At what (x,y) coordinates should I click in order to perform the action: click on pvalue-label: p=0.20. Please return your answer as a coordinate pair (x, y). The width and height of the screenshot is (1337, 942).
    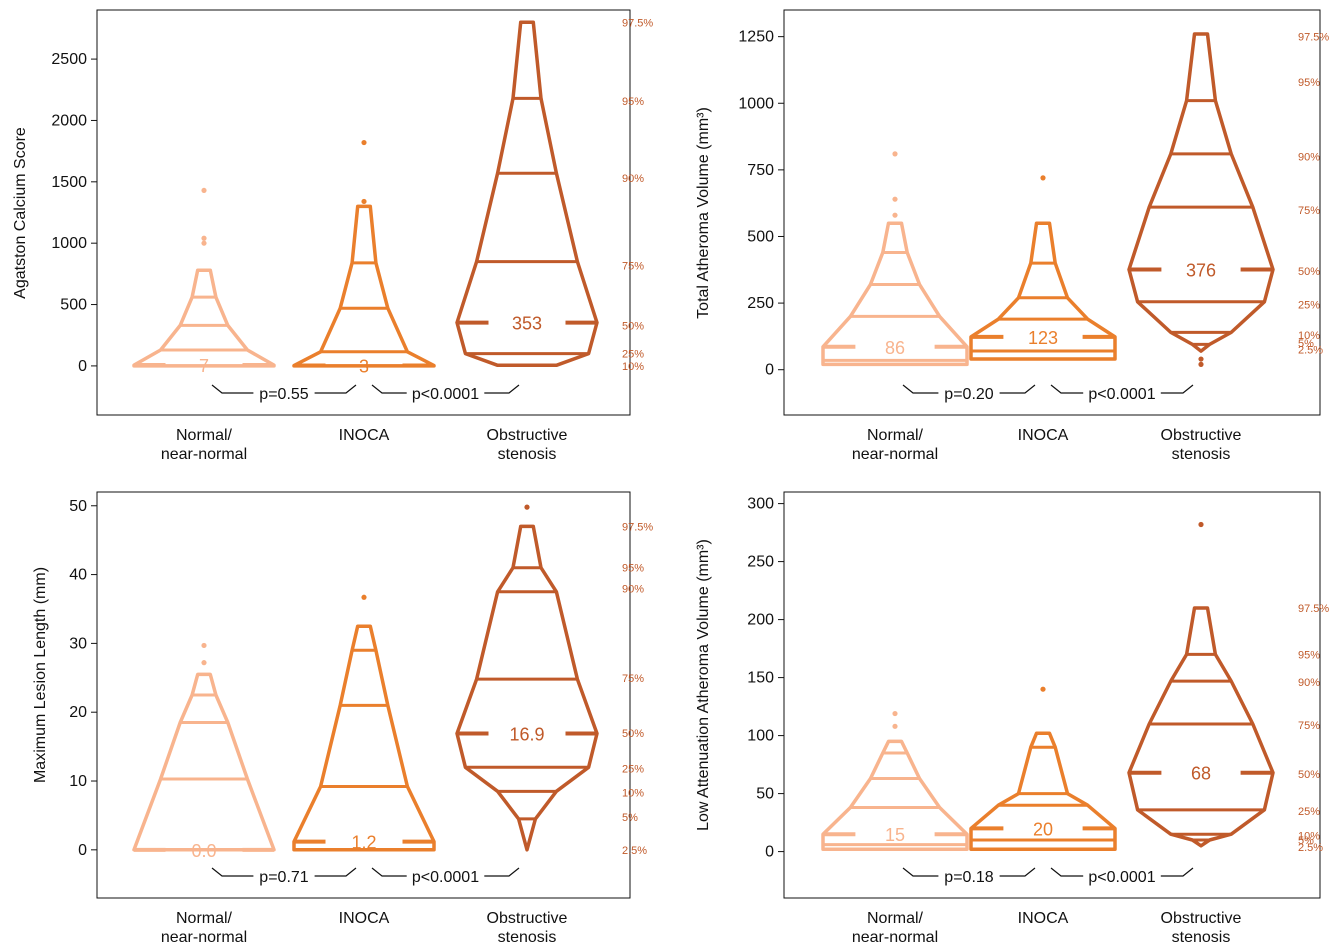
    Looking at the image, I should click on (968, 394).